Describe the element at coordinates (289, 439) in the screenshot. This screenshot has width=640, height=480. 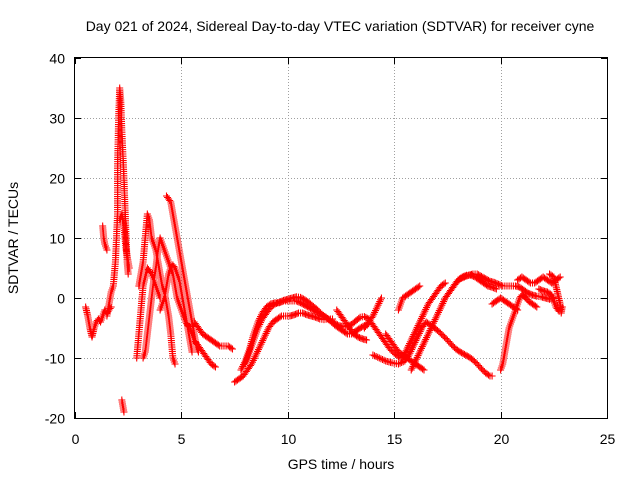
I see `x-tick-label: 10` at that location.